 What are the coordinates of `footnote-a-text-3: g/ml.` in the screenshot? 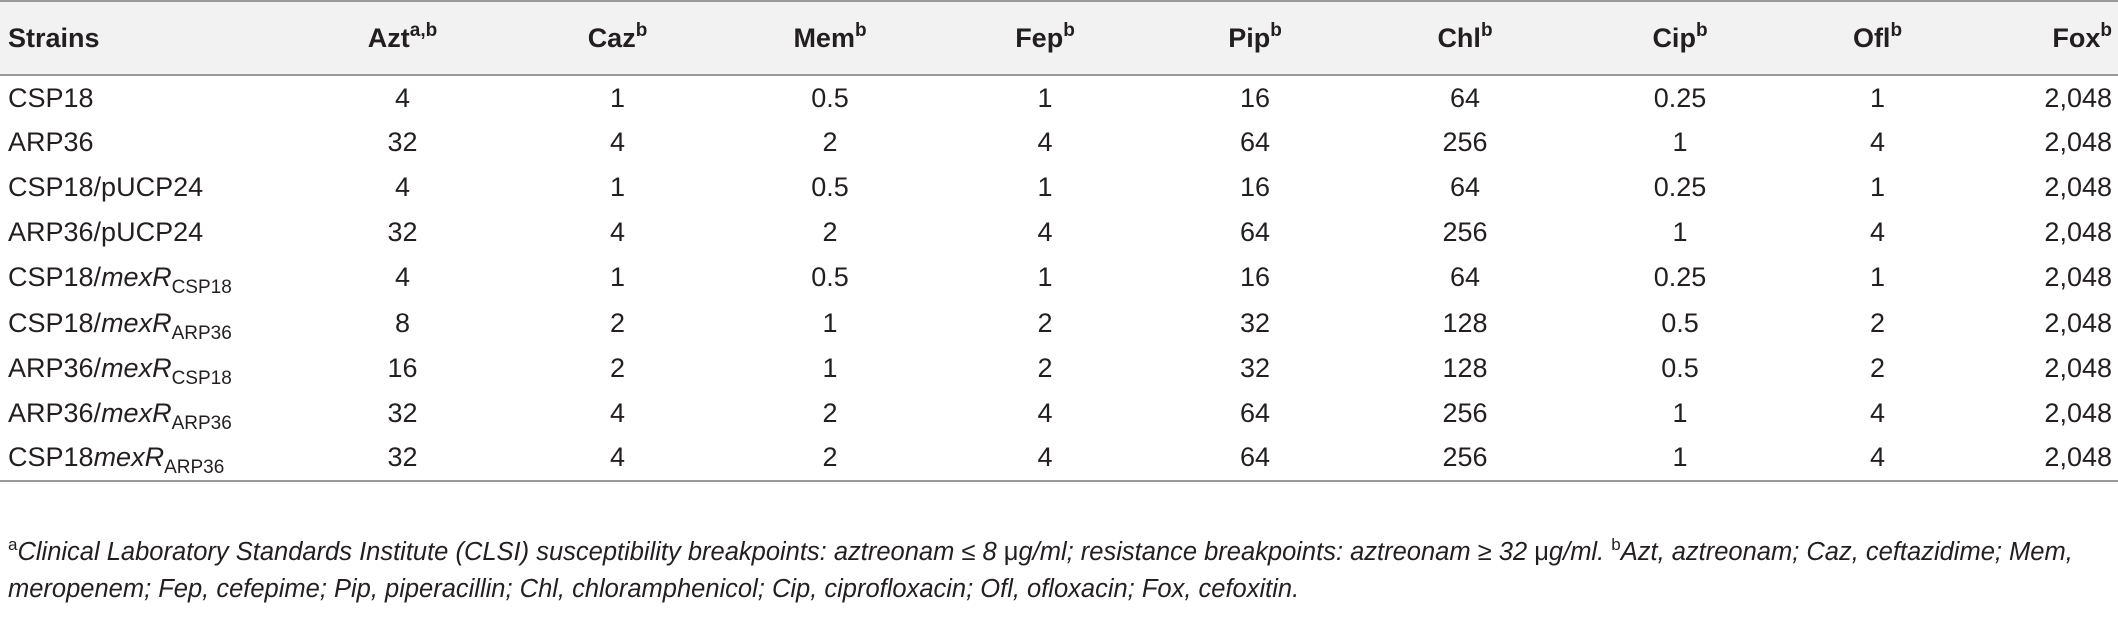 It's located at (1580, 552).